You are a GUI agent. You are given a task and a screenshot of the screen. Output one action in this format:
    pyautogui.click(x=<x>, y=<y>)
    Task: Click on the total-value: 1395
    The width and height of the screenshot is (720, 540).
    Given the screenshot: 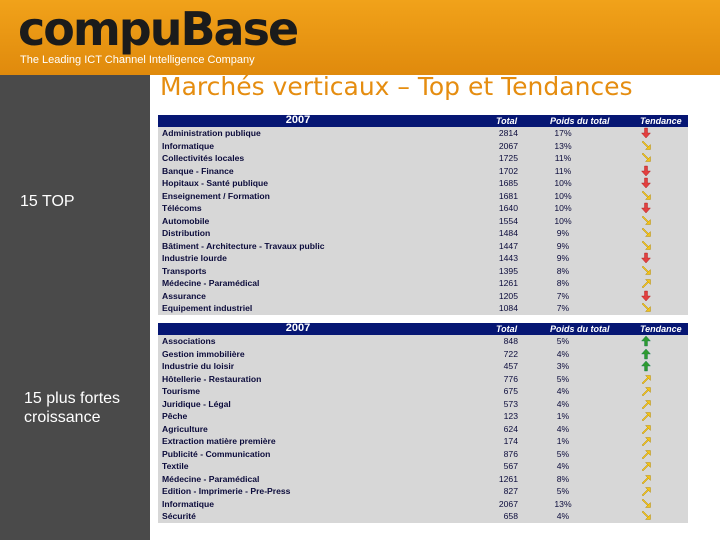 What is the action you would take?
    pyautogui.click(x=508, y=270)
    